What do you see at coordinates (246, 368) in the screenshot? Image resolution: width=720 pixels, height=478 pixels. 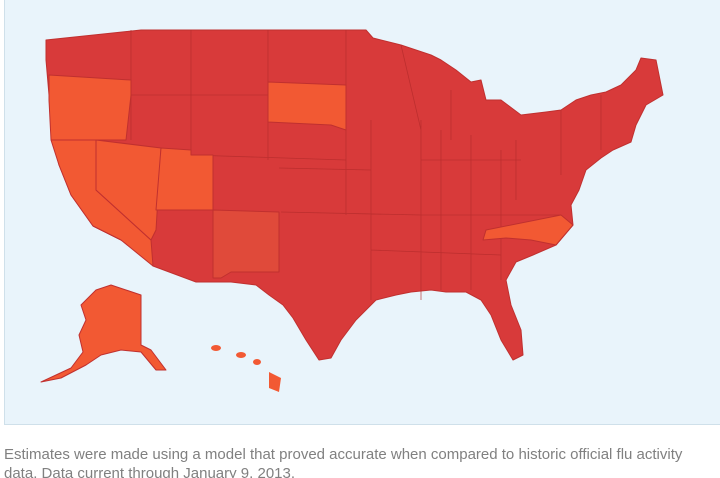 I see `hawaii` at bounding box center [246, 368].